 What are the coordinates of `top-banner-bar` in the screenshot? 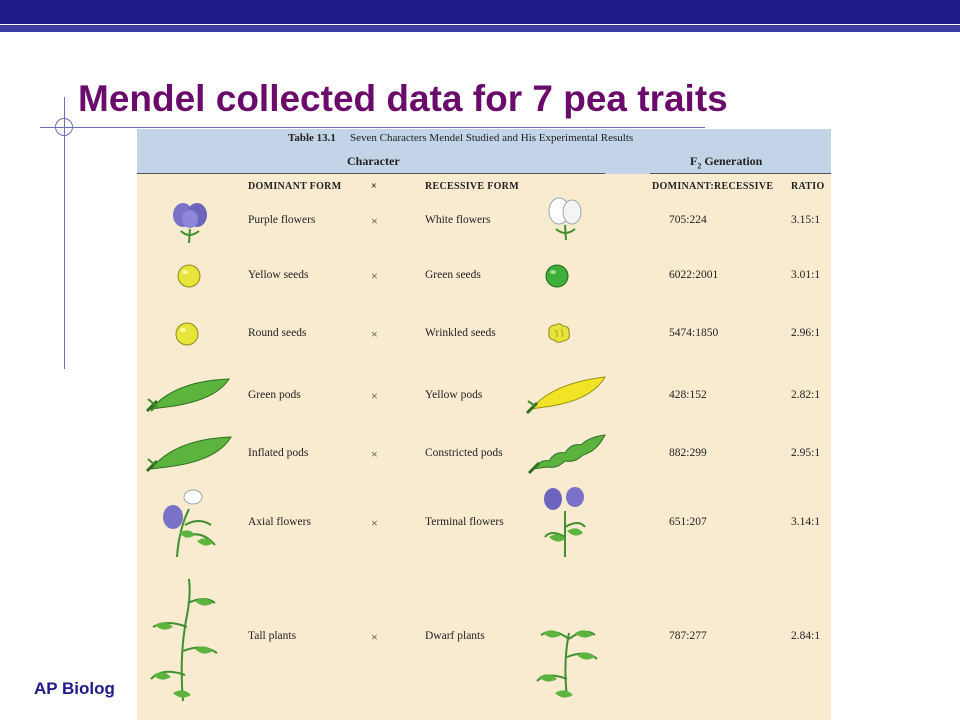 It's located at (480, 12).